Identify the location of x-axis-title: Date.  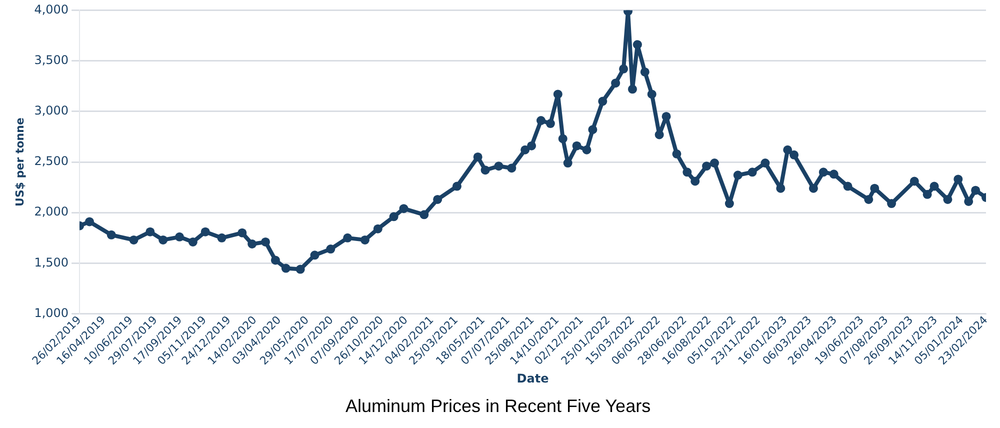
(532, 378).